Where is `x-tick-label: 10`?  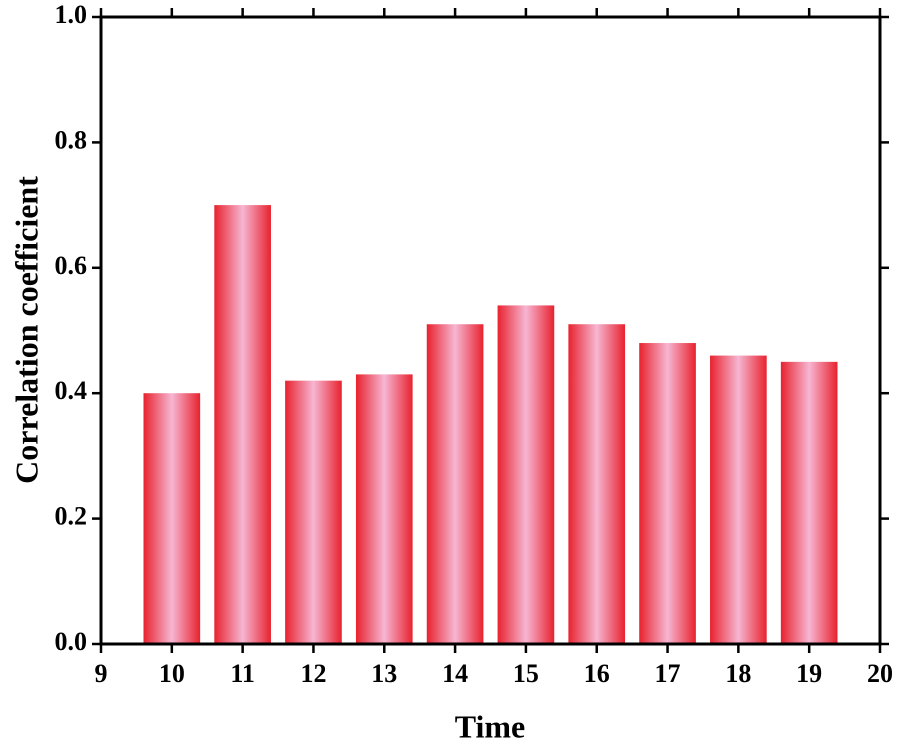
x-tick-label: 10 is located at coordinates (172, 673).